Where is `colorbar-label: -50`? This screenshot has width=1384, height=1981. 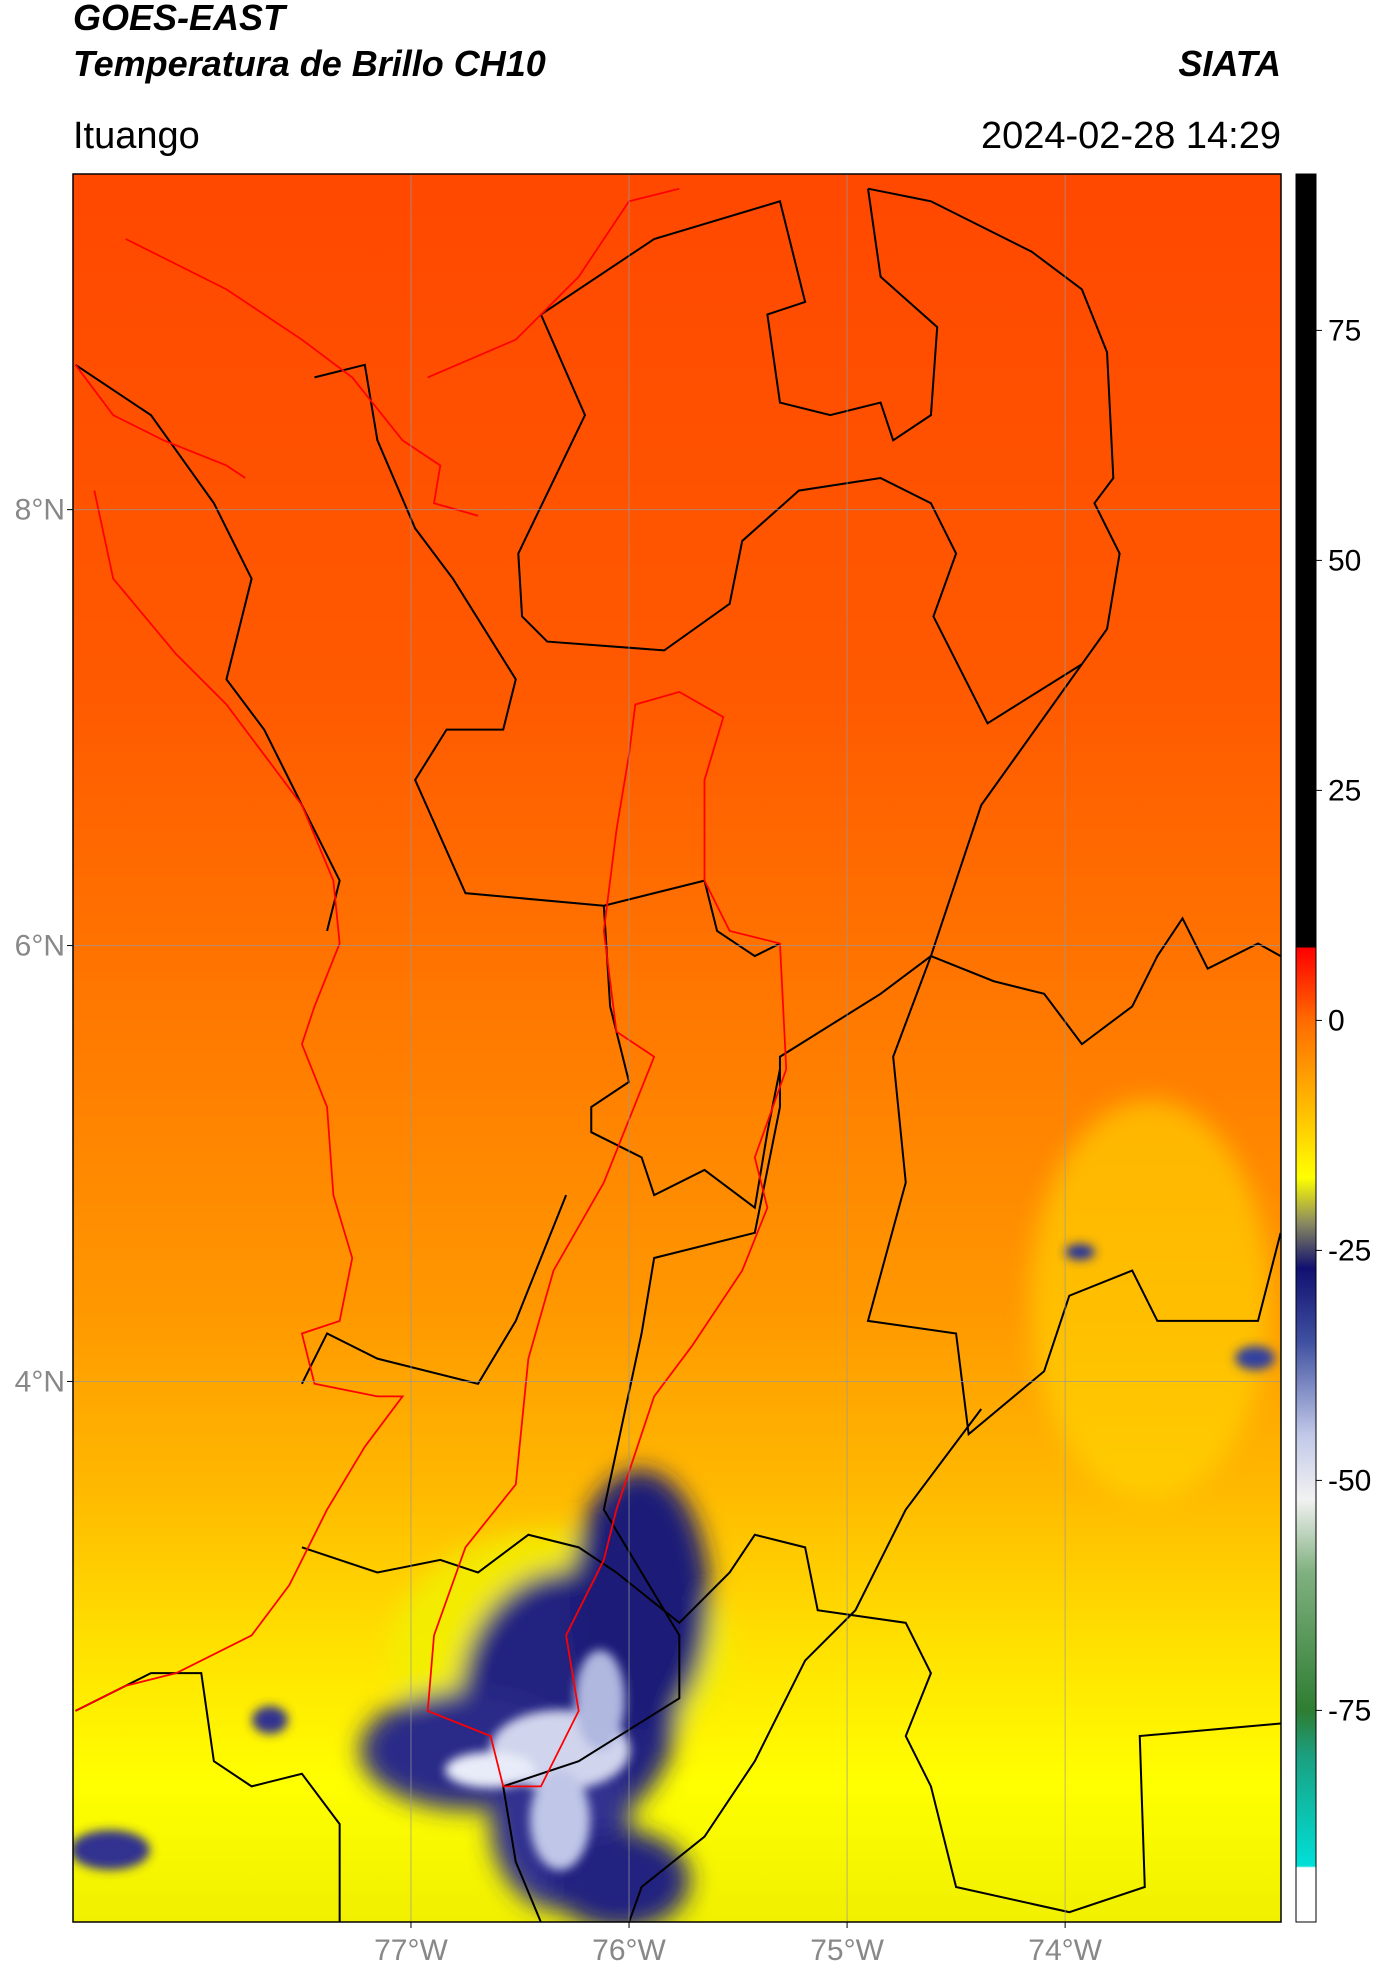 colorbar-label: -50 is located at coordinates (1349, 1480).